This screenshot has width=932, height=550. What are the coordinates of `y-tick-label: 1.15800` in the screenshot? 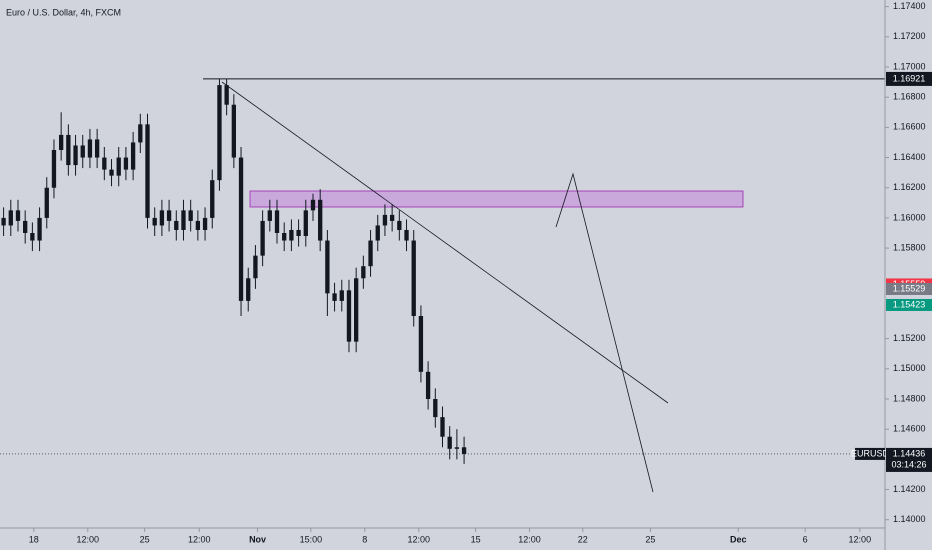 It's located at (909, 247).